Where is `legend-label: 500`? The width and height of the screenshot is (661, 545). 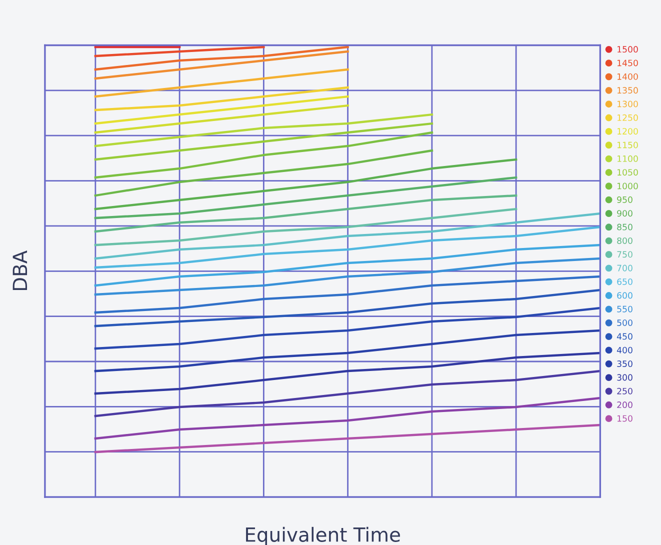 legend-label: 500 is located at coordinates (624, 322).